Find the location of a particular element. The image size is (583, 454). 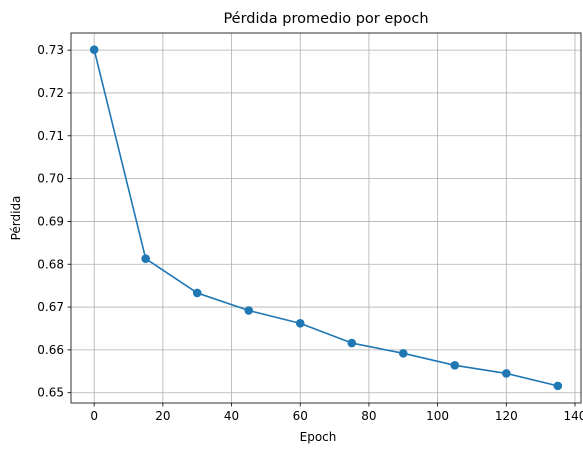

y-tick-label: 0.66 is located at coordinates (50, 350).